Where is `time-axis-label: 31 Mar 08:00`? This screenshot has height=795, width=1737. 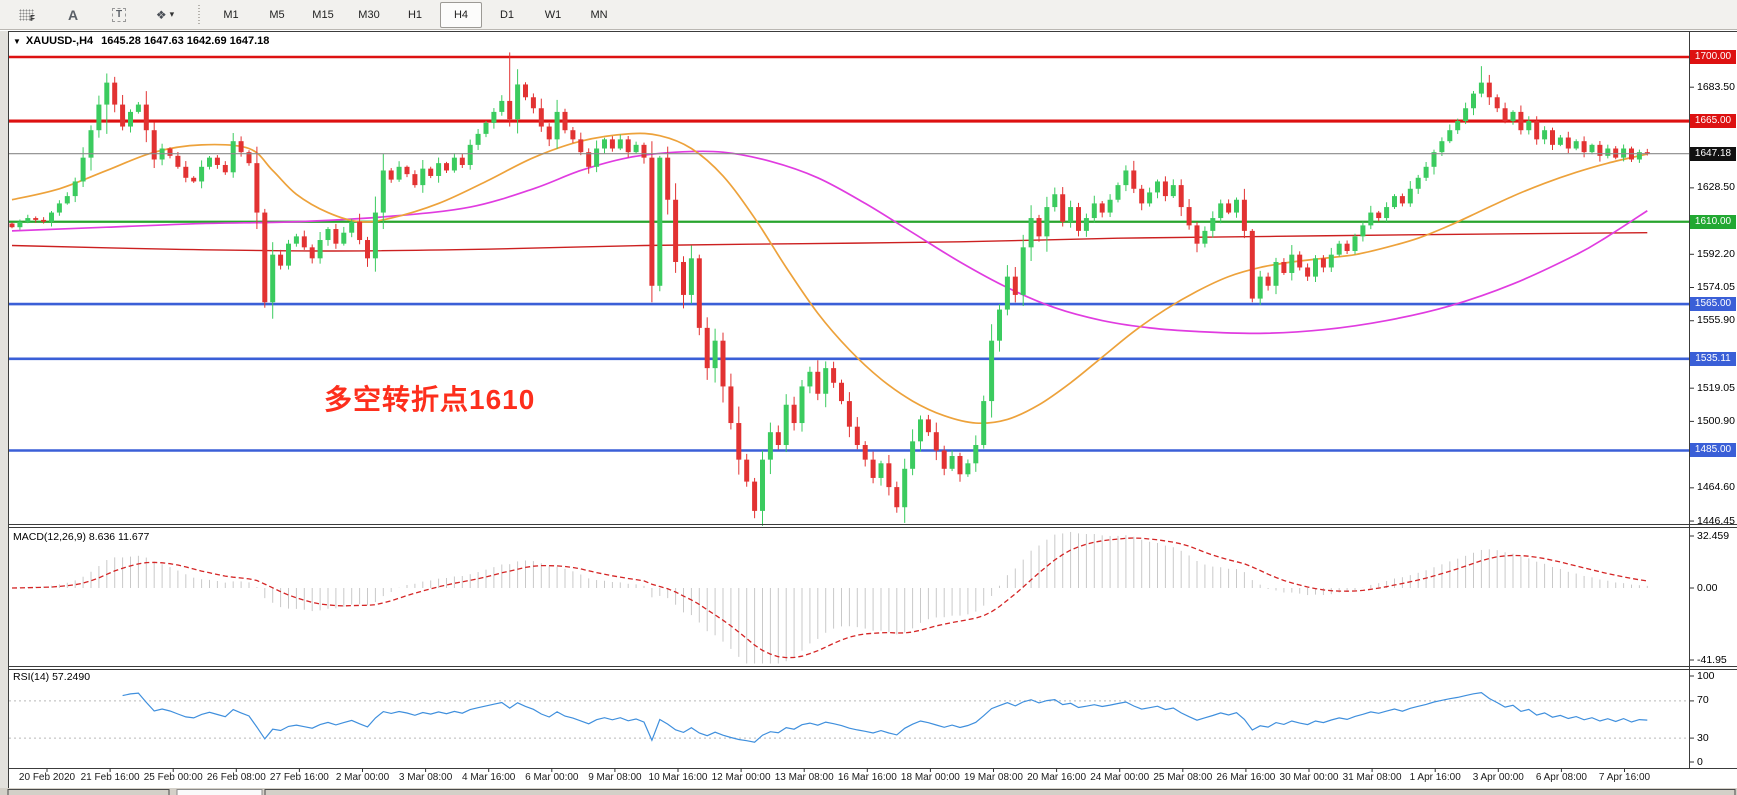
time-axis-label: 31 Mar 08:00 is located at coordinates (1372, 777).